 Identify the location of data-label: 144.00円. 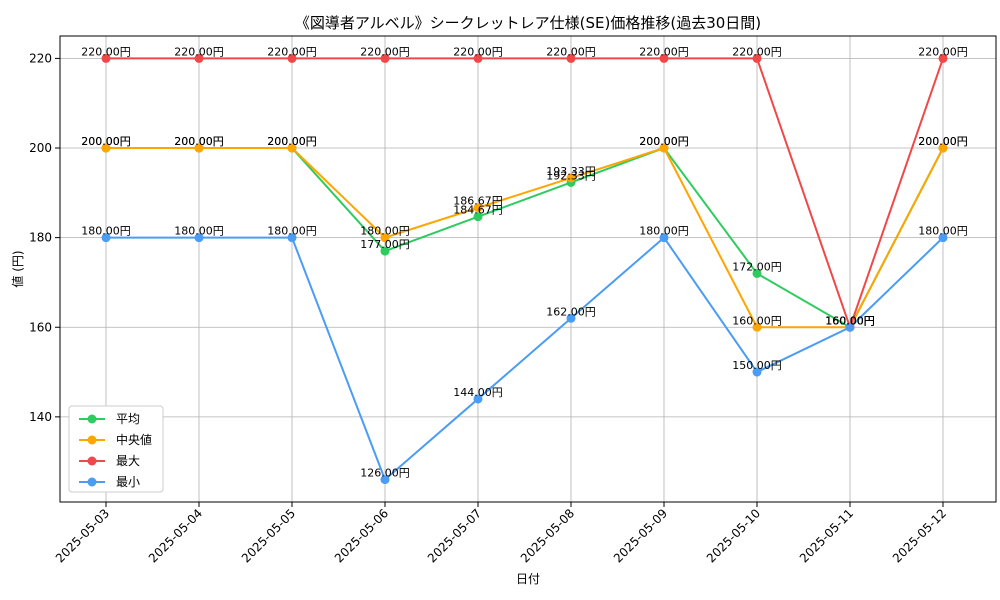
(478, 392).